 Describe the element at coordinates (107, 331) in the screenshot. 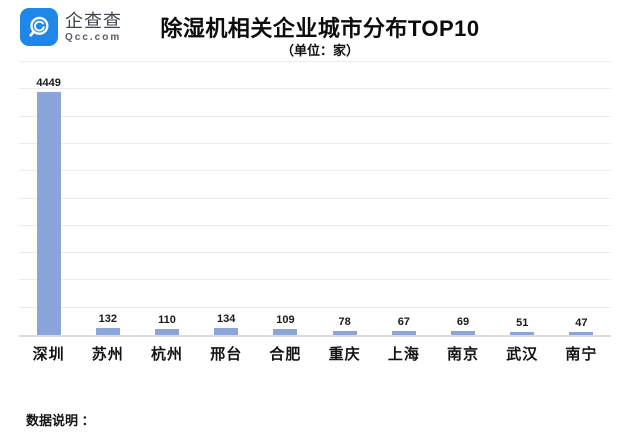

I see `bar-苏州` at that location.